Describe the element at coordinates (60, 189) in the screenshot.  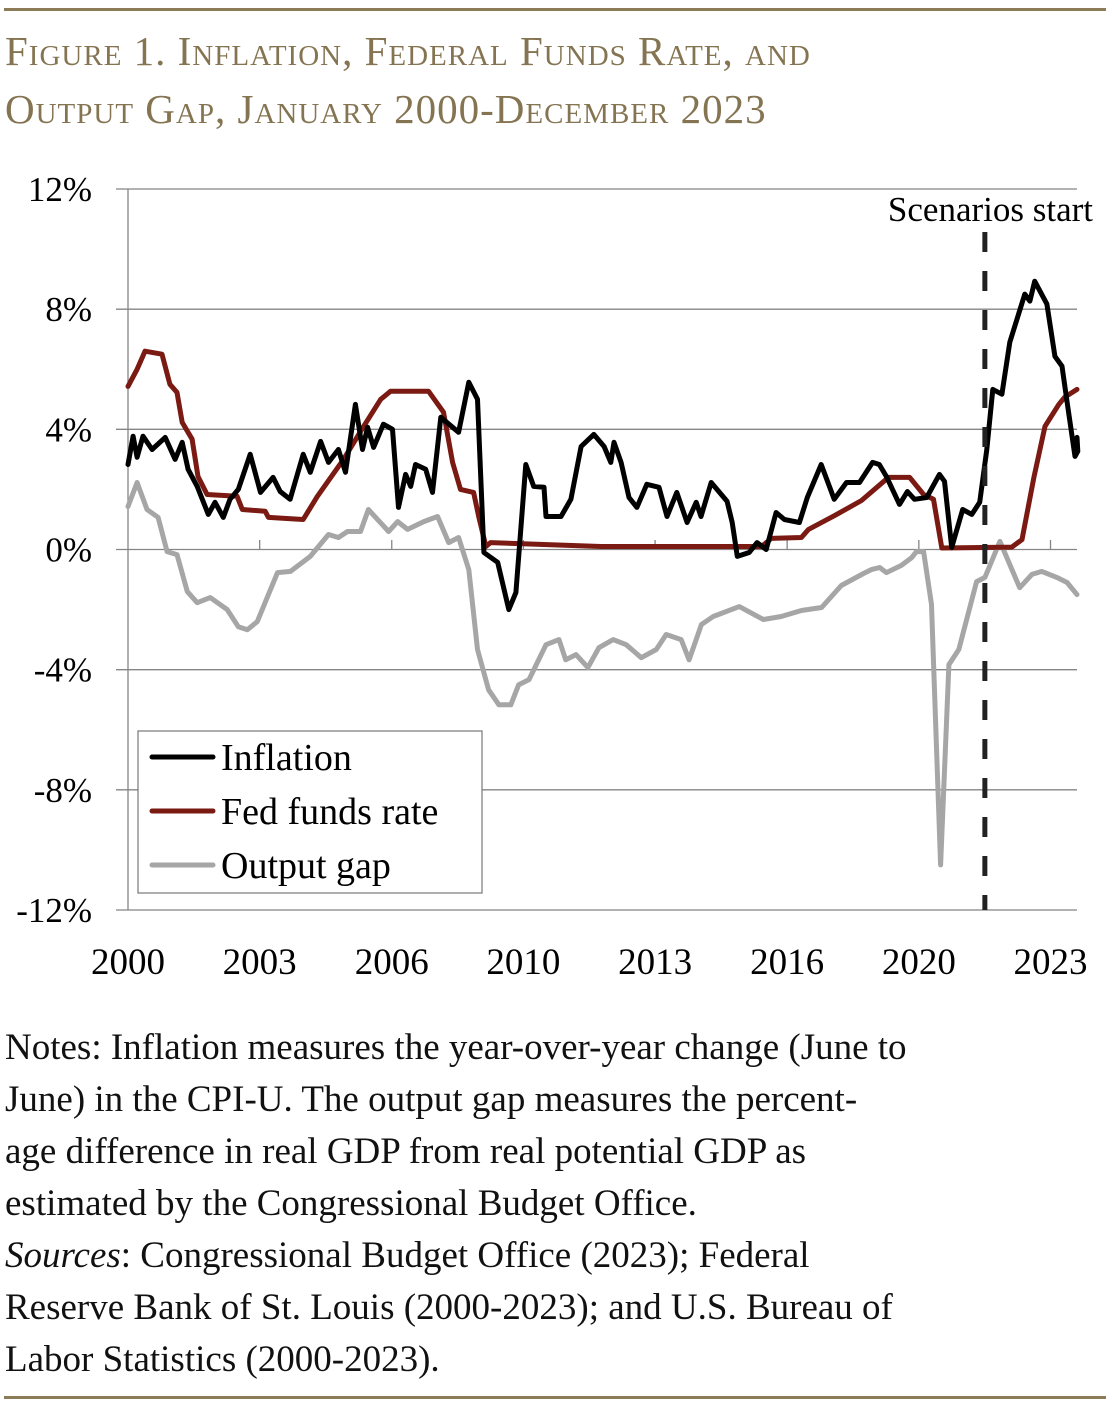
I see `y-tick-label: 12%` at that location.